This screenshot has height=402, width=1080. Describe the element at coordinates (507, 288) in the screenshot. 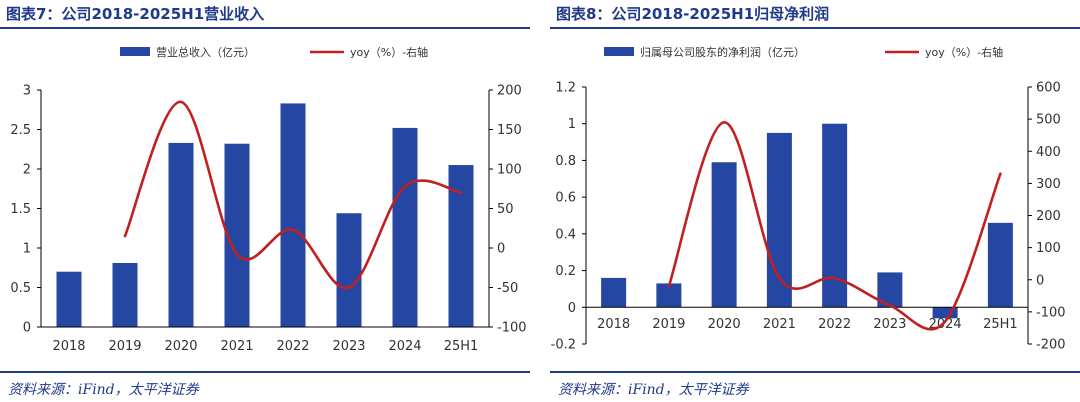

I see `y-right-tick-label: -50` at that location.